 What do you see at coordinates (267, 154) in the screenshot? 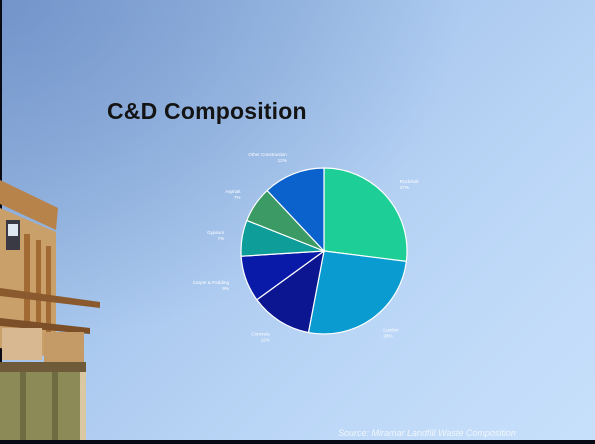
I see `pie-label-name: Other Construction` at bounding box center [267, 154].